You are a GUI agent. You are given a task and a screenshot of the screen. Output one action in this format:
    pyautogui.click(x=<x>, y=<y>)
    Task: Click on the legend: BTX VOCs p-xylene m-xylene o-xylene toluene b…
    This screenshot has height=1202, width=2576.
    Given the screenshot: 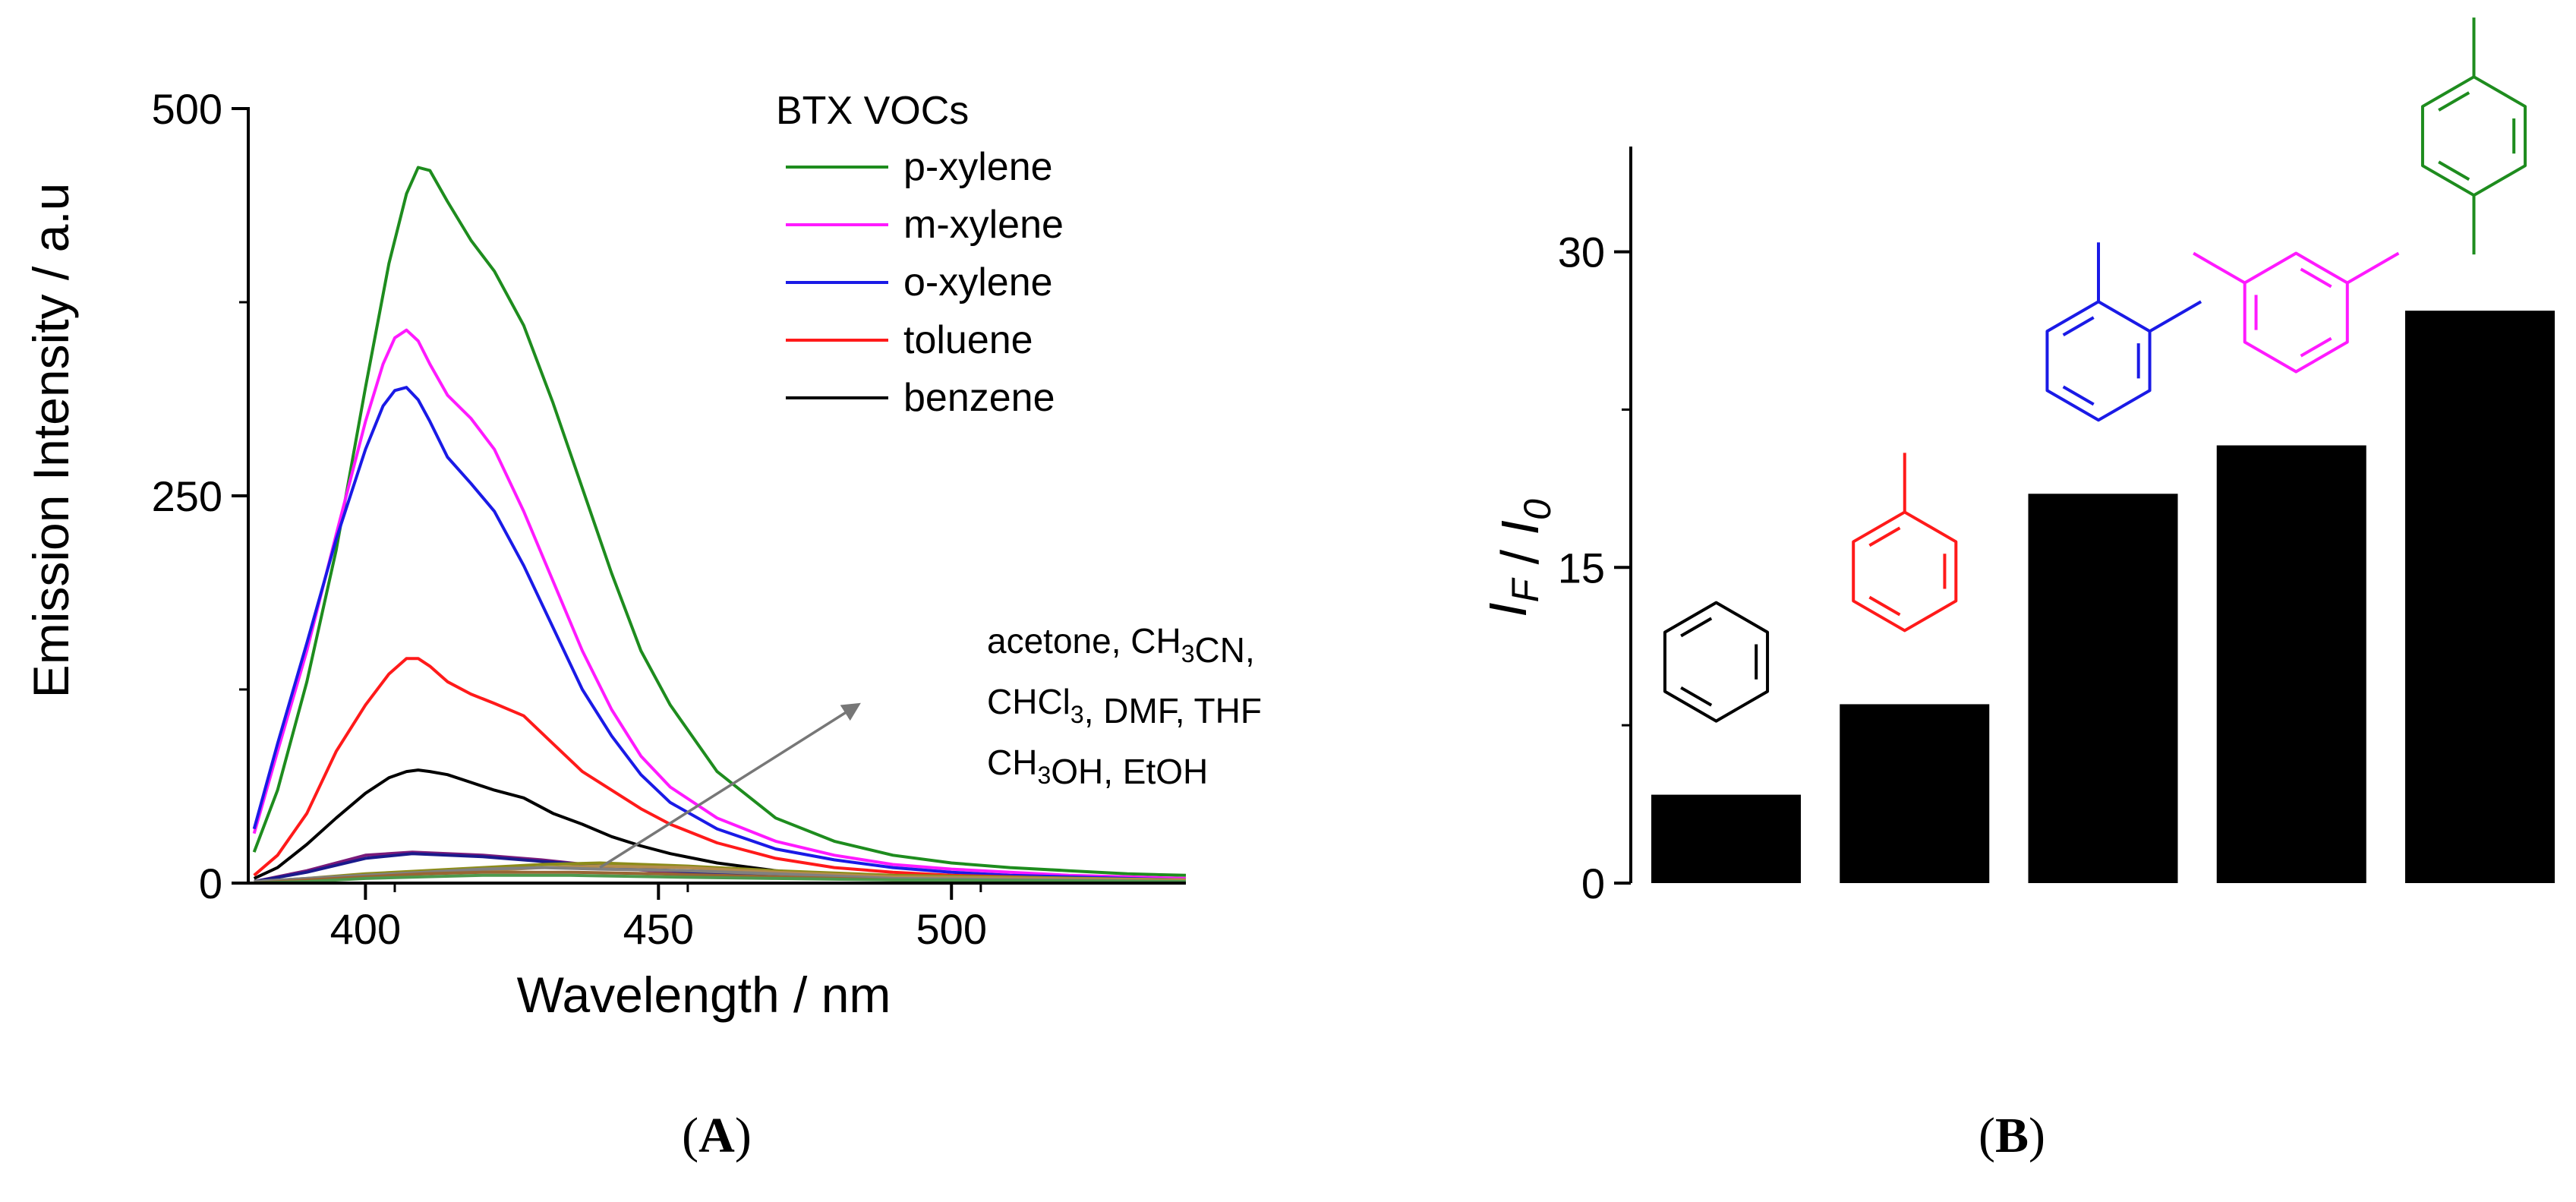 What is the action you would take?
    pyautogui.click(x=920, y=254)
    